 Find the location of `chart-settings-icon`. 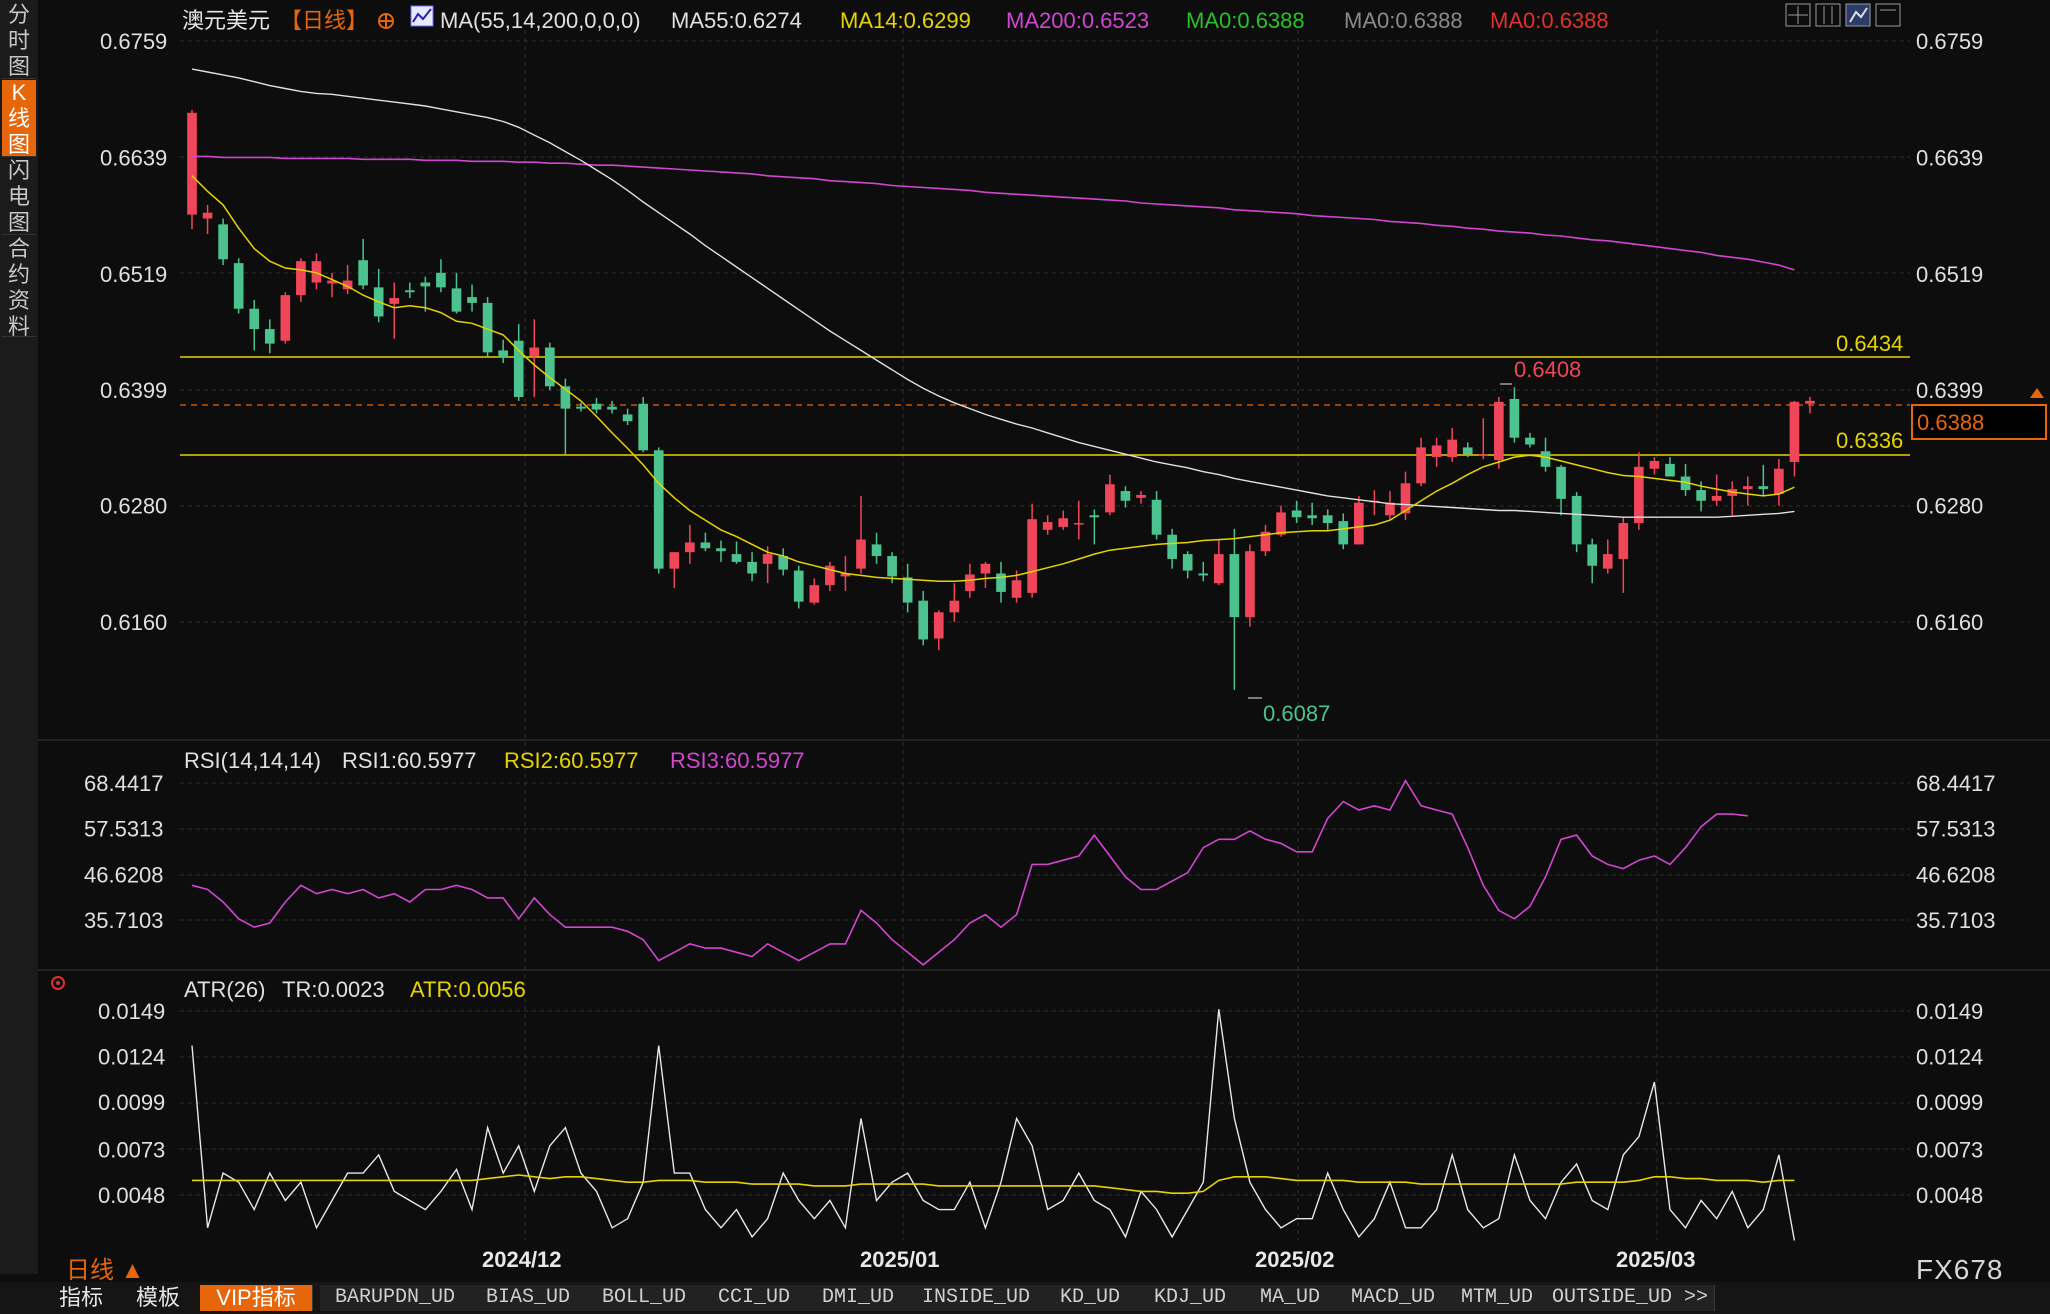

chart-settings-icon is located at coordinates (1858, 15).